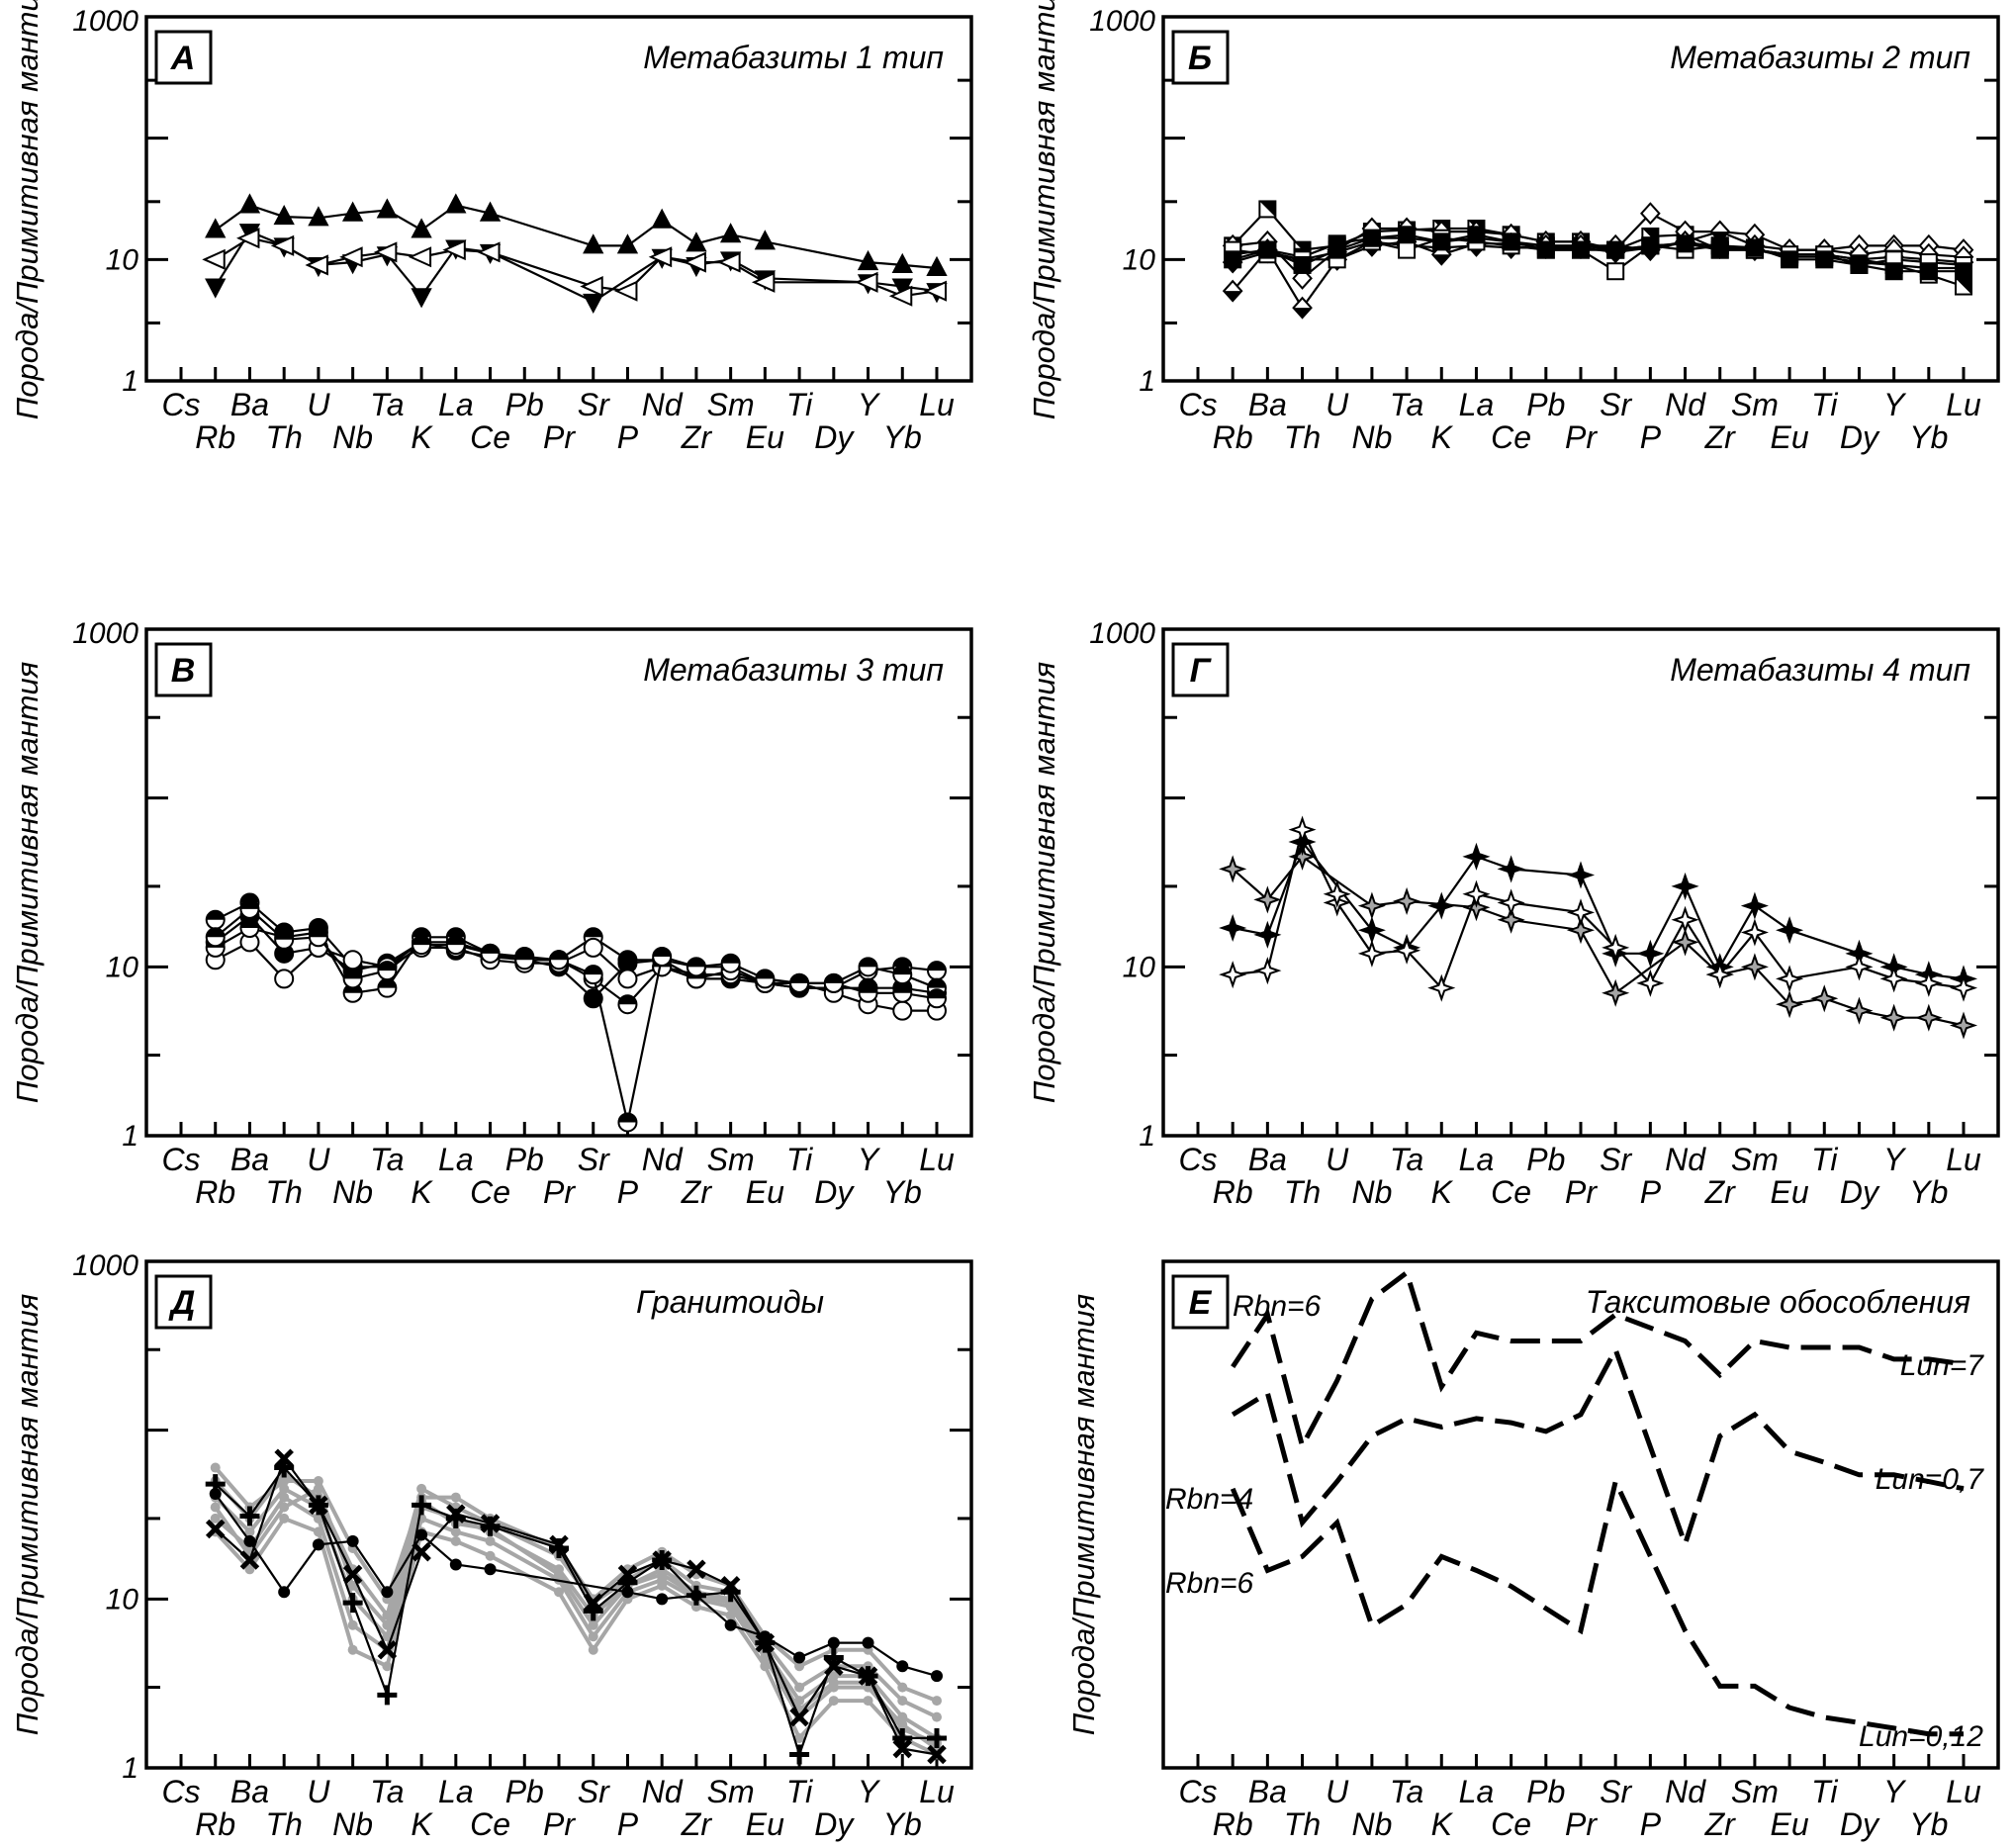  I want to click on panel-frame, so click(1580, 1514).